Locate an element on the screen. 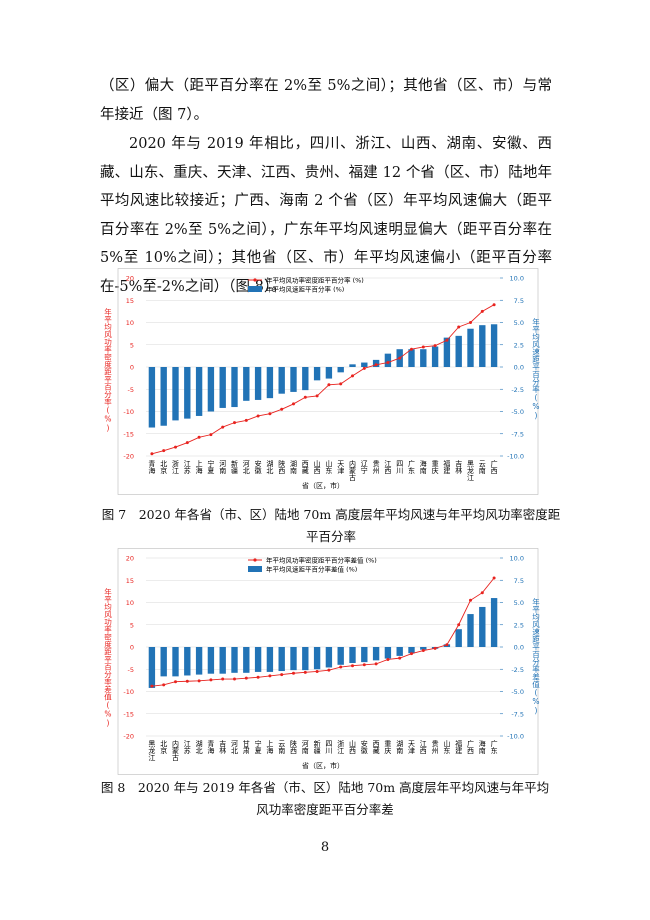  y2-tick-label: 10.0 is located at coordinates (517, 559).